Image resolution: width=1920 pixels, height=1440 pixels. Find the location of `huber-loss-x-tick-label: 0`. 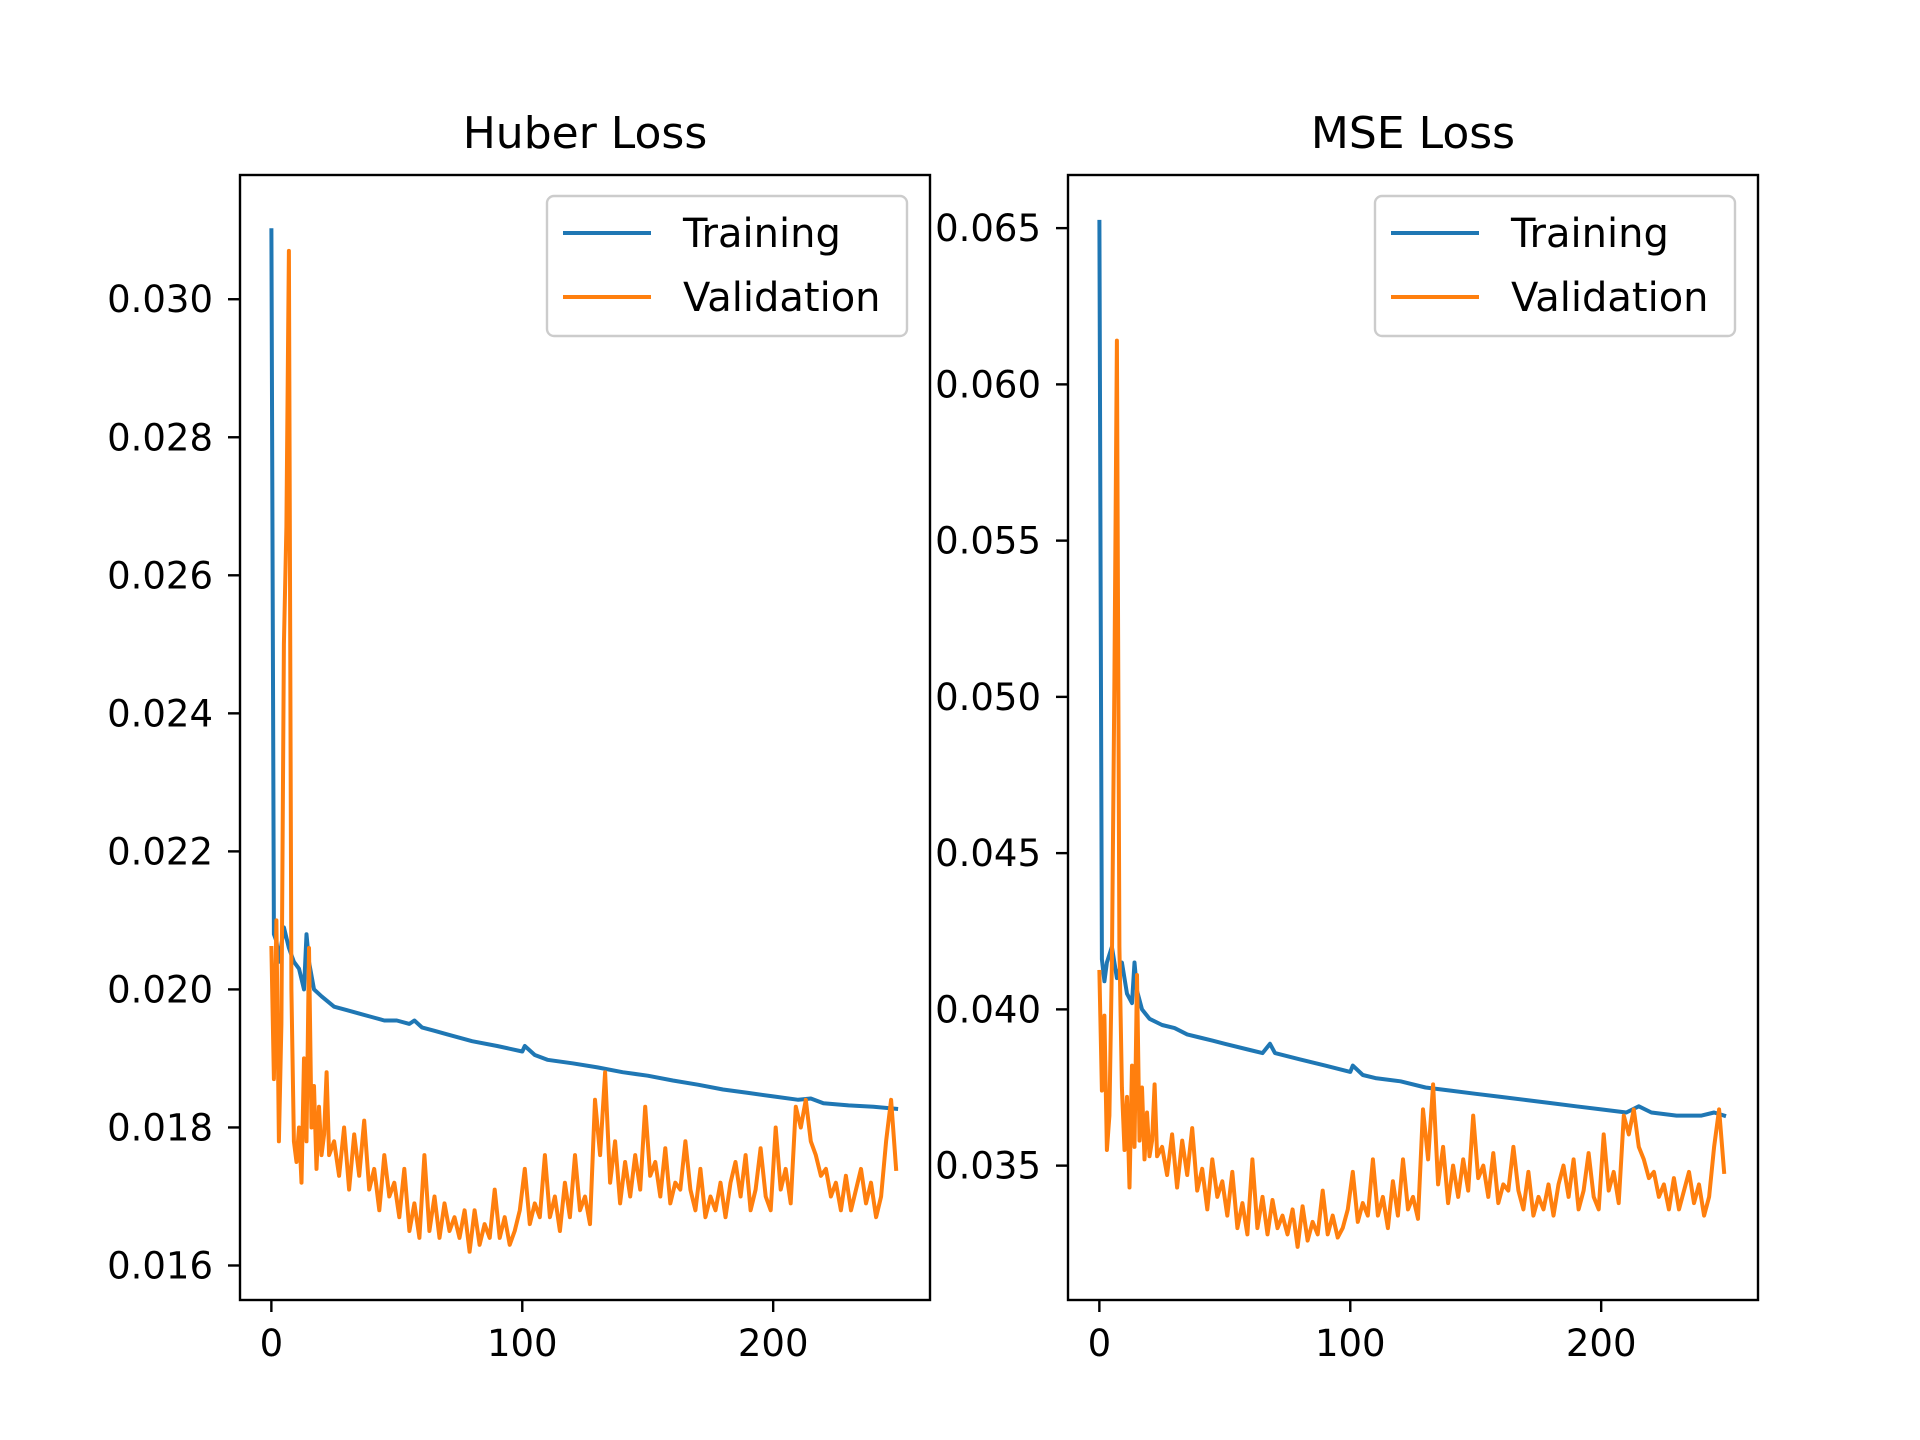

huber-loss-x-tick-label: 0 is located at coordinates (272, 1343).